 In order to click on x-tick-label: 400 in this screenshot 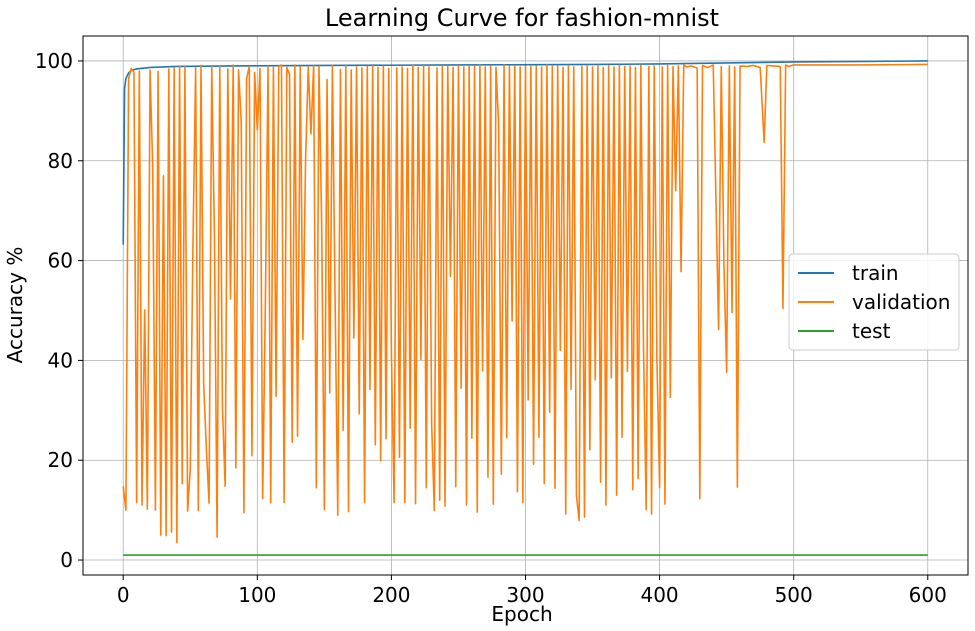, I will do `click(659, 595)`.